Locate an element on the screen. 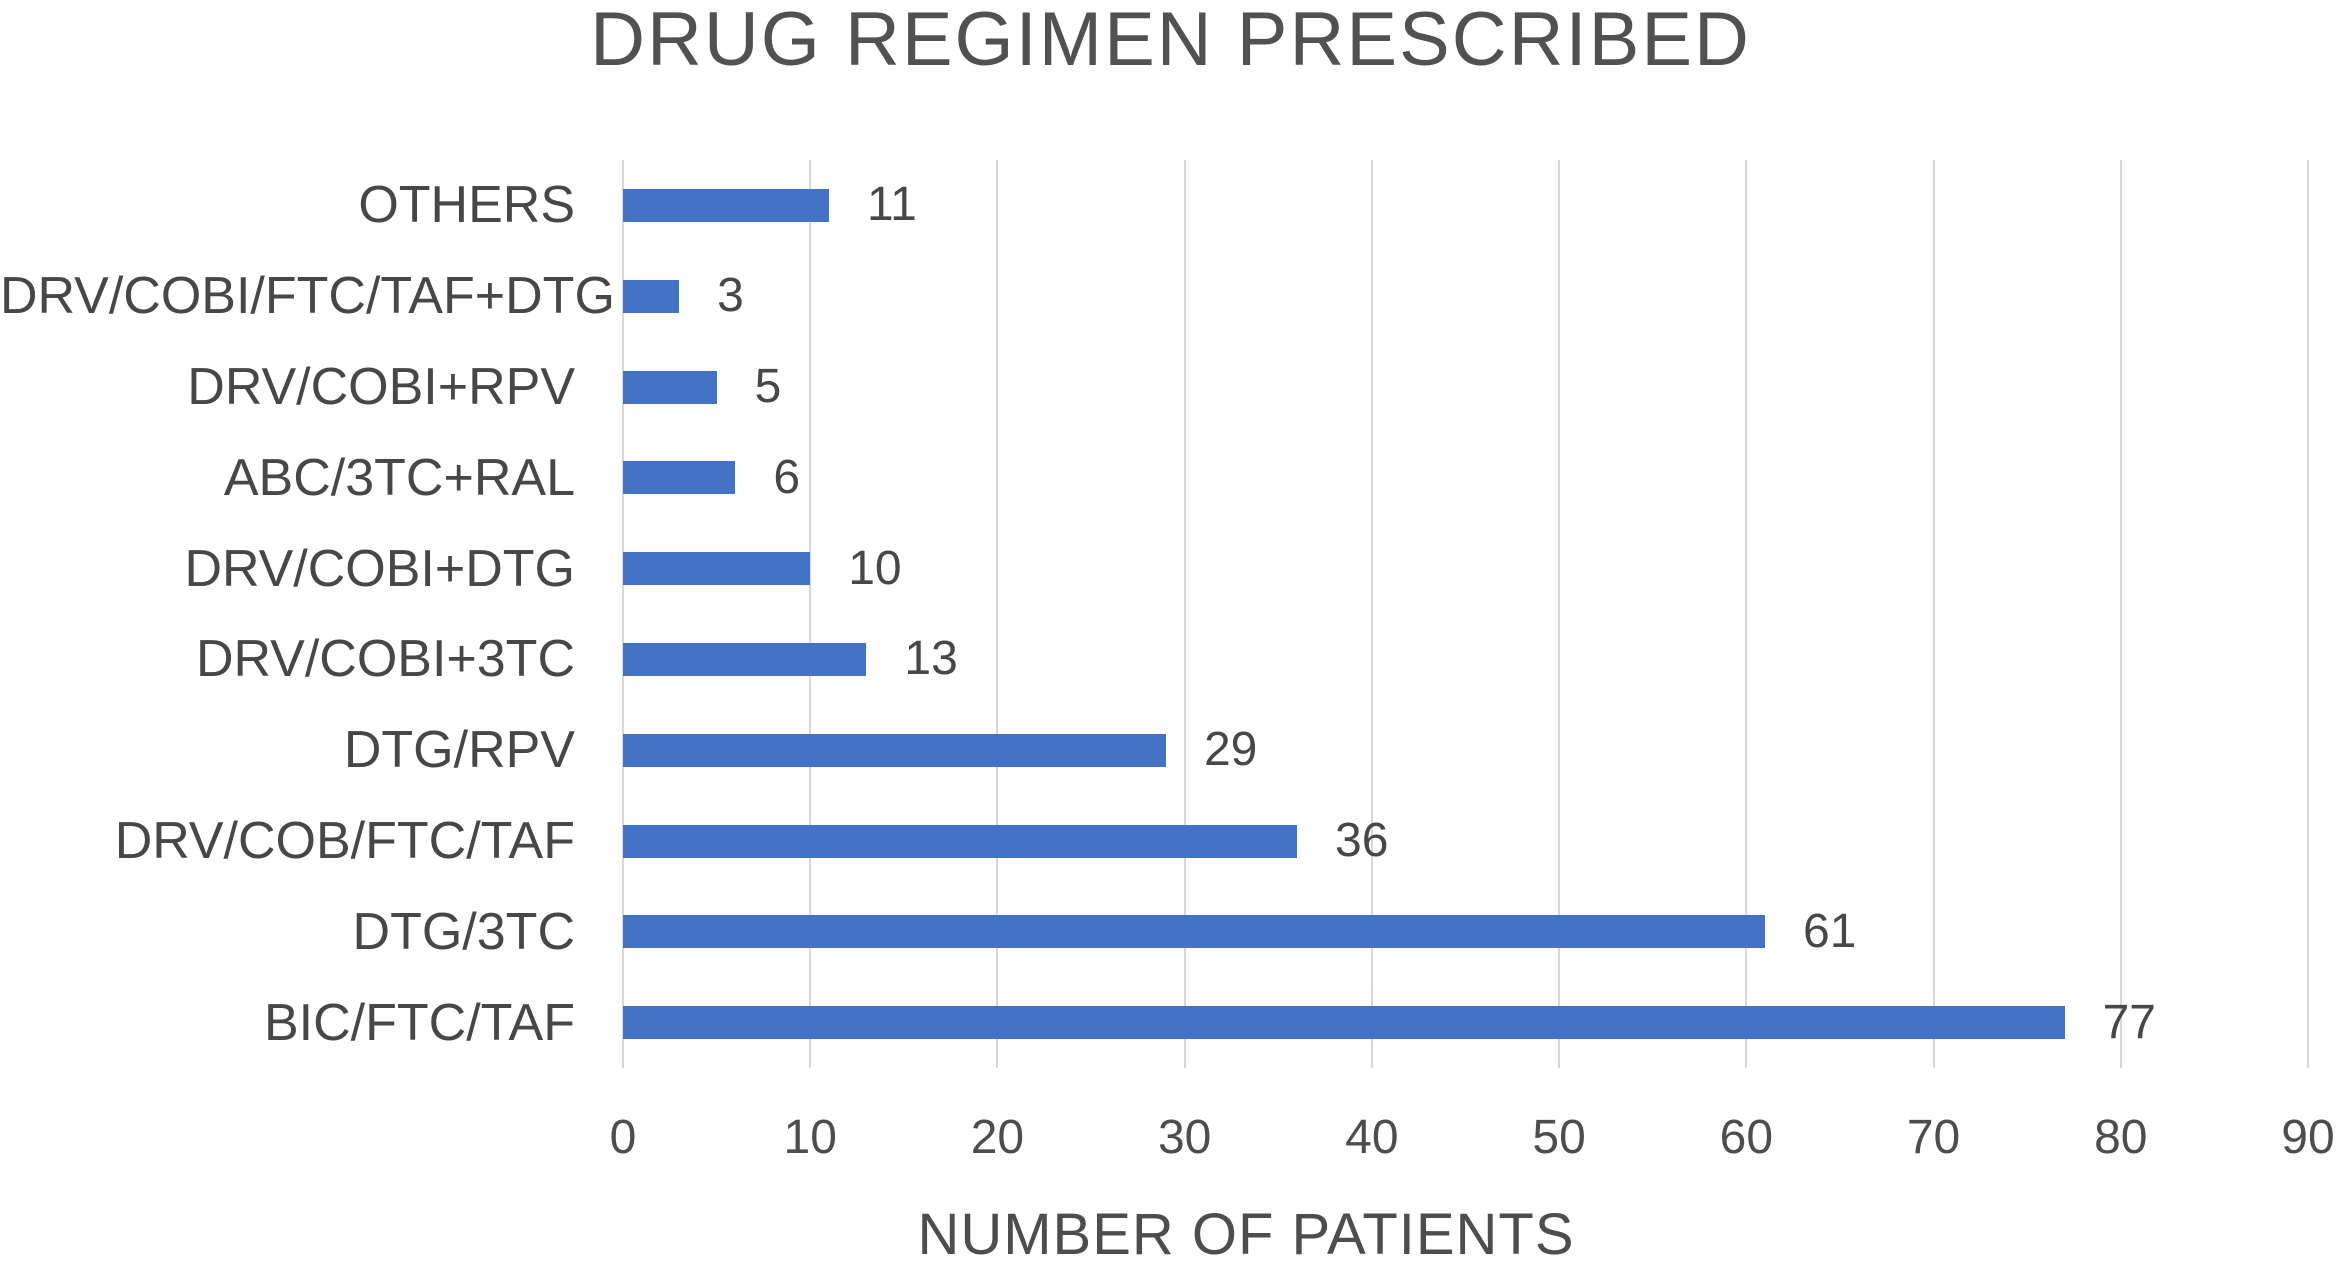 This screenshot has width=2341, height=1284. category-label: DTG/3TC is located at coordinates (463, 931).